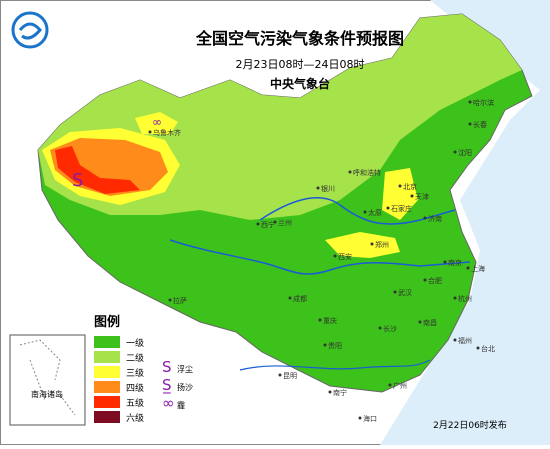  I want to click on legend-title: 图例, so click(107, 322).